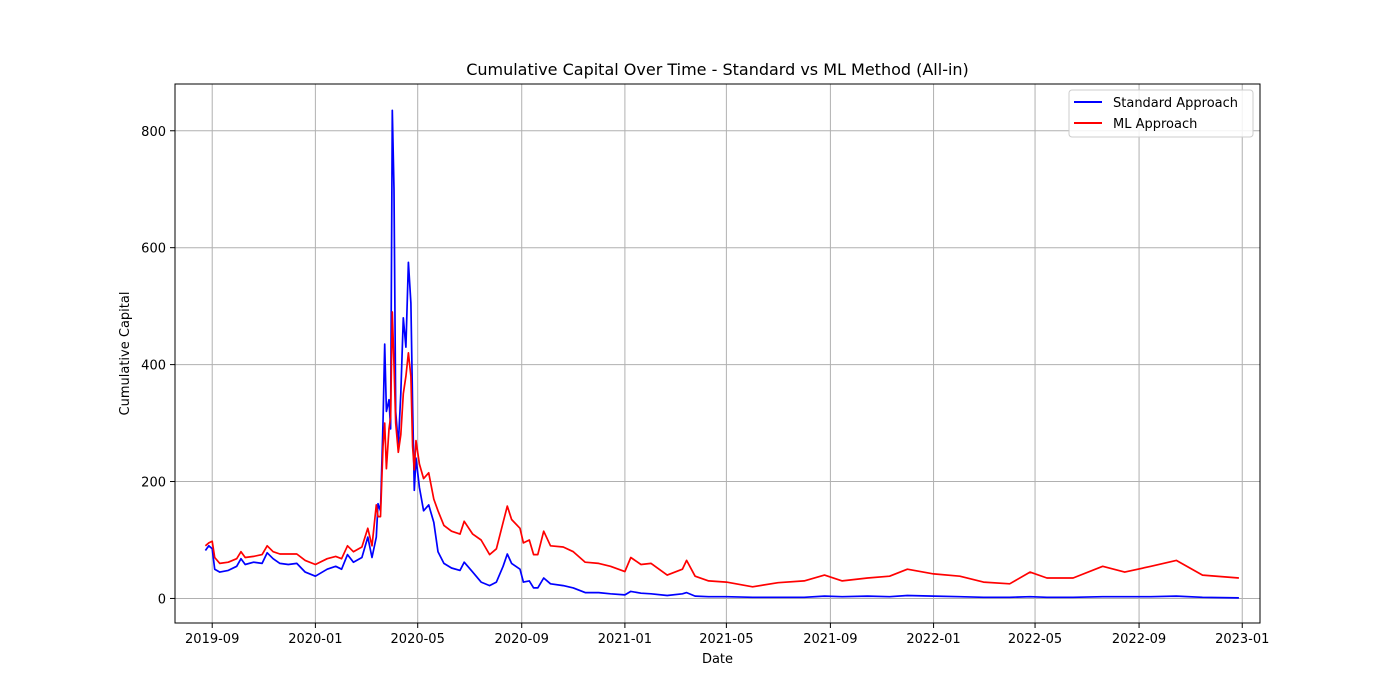 The width and height of the screenshot is (1400, 700). What do you see at coordinates (522, 639) in the screenshot?
I see `x-tick-label: 2020-09` at bounding box center [522, 639].